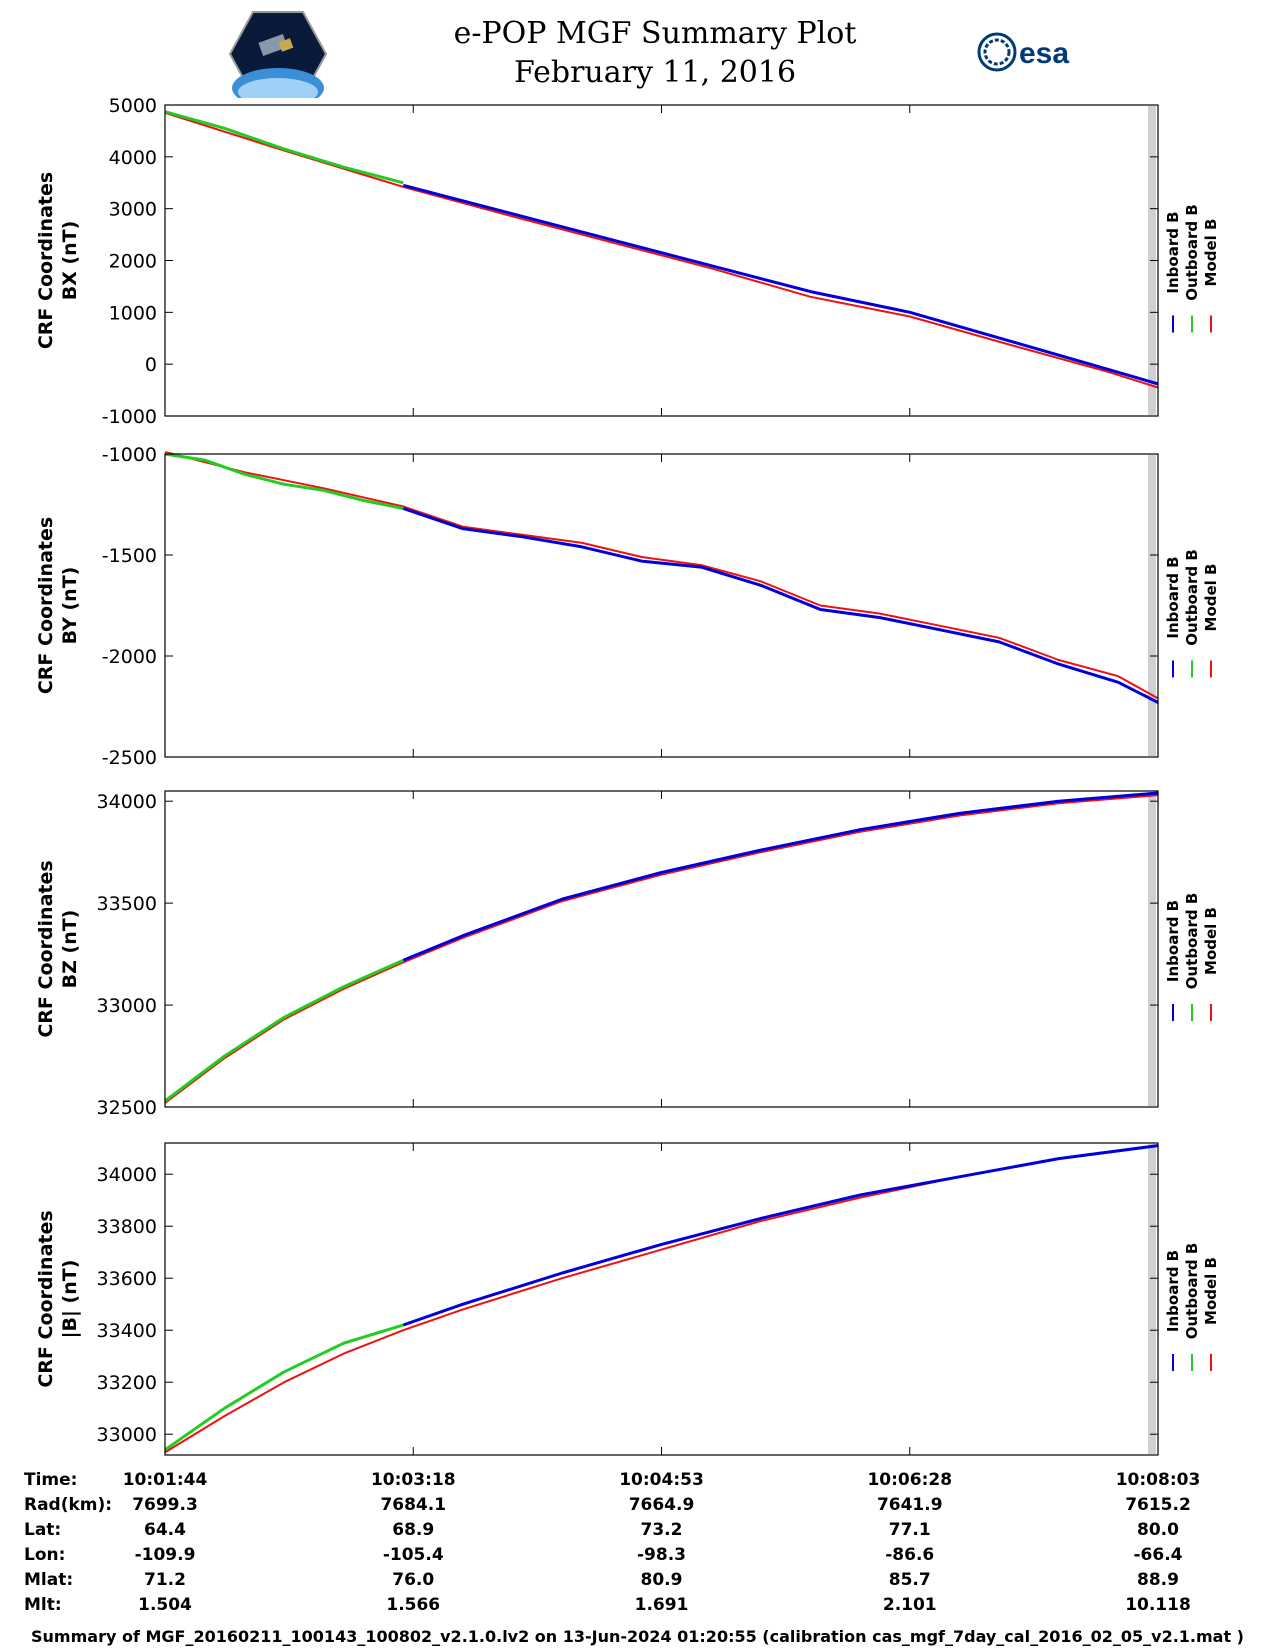 The image size is (1275, 1650). What do you see at coordinates (910, 1580) in the screenshot?
I see `info-cell: 85.7` at bounding box center [910, 1580].